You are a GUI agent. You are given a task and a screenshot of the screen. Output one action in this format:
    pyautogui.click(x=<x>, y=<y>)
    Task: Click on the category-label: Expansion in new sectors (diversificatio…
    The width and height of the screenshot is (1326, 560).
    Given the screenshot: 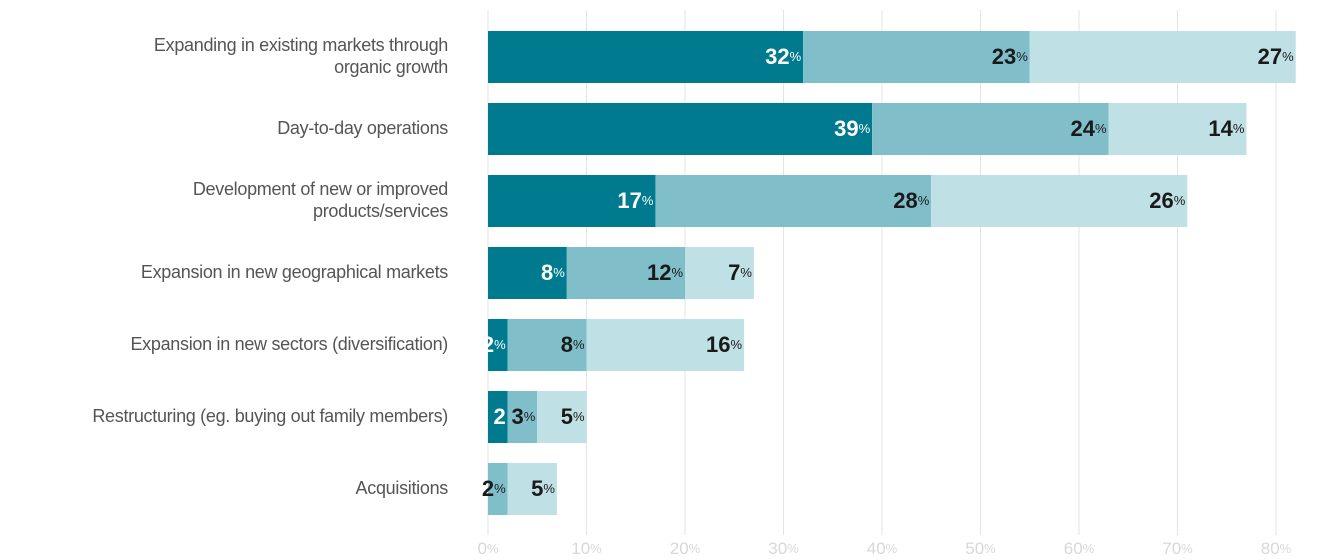 What is the action you would take?
    pyautogui.click(x=289, y=344)
    